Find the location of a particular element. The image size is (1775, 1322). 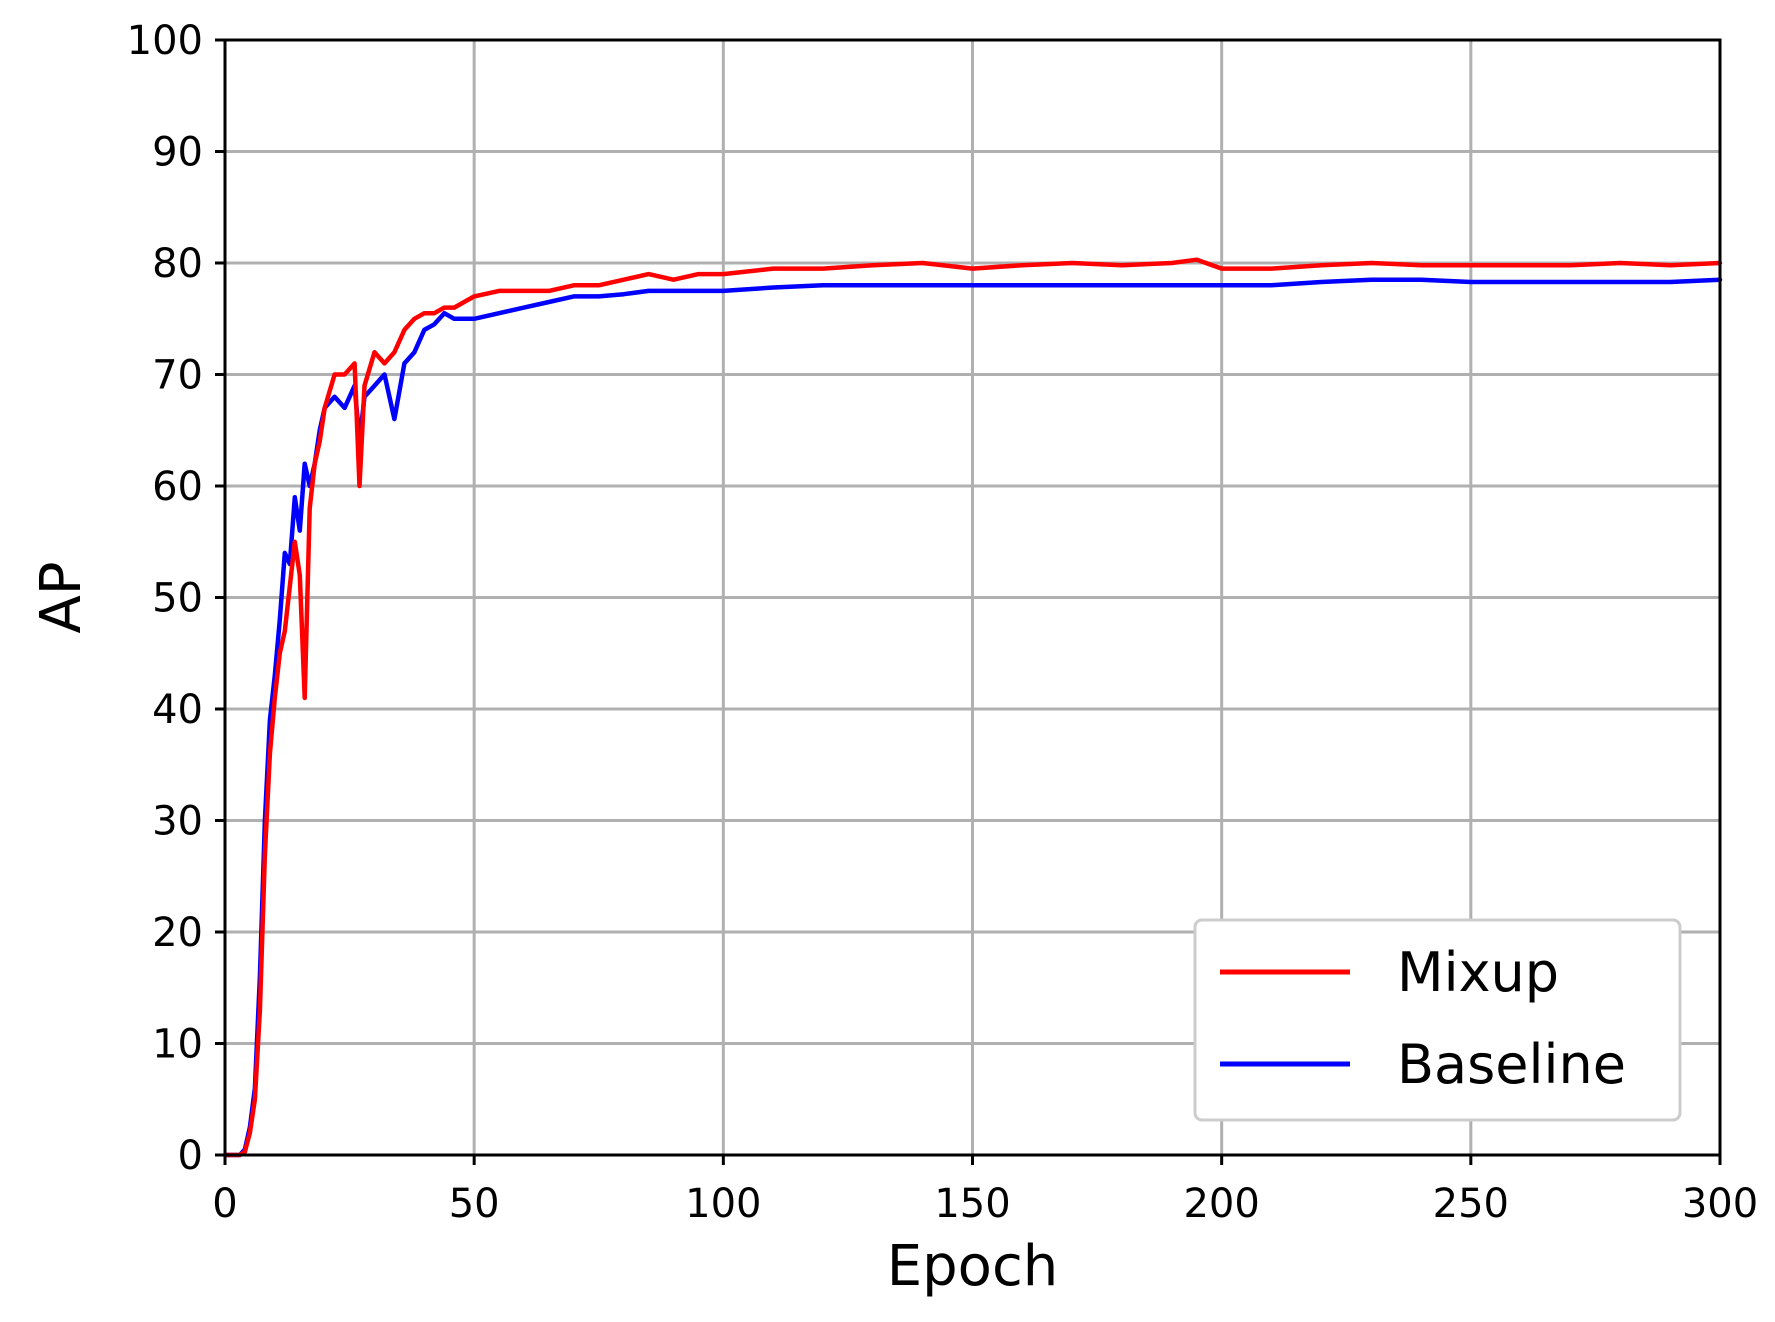

y-tick-label: 50 is located at coordinates (177, 599).